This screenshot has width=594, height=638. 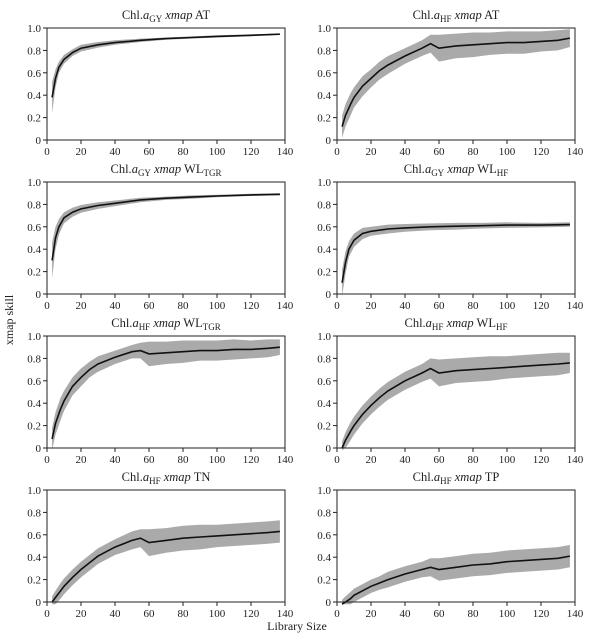 What do you see at coordinates (166, 324) in the screenshot?
I see `panel-title: Chl.aHF xmap WLTGR` at bounding box center [166, 324].